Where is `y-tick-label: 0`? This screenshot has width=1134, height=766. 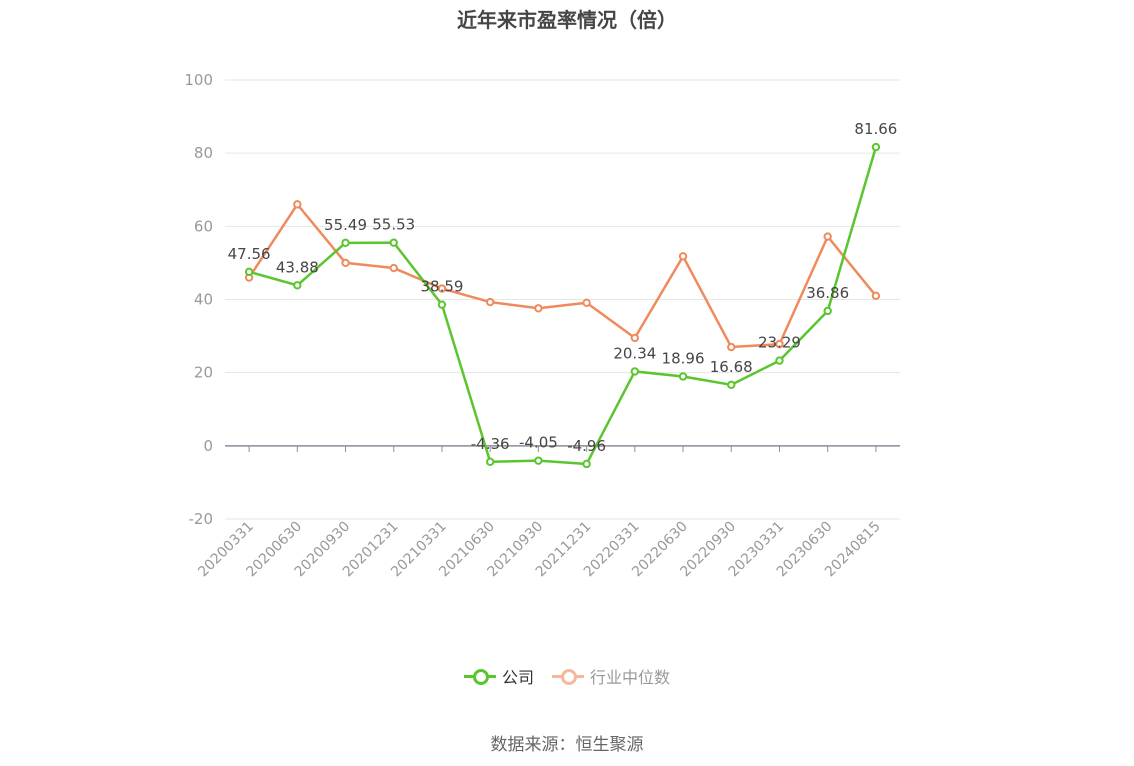 y-tick-label: 0 is located at coordinates (208, 446).